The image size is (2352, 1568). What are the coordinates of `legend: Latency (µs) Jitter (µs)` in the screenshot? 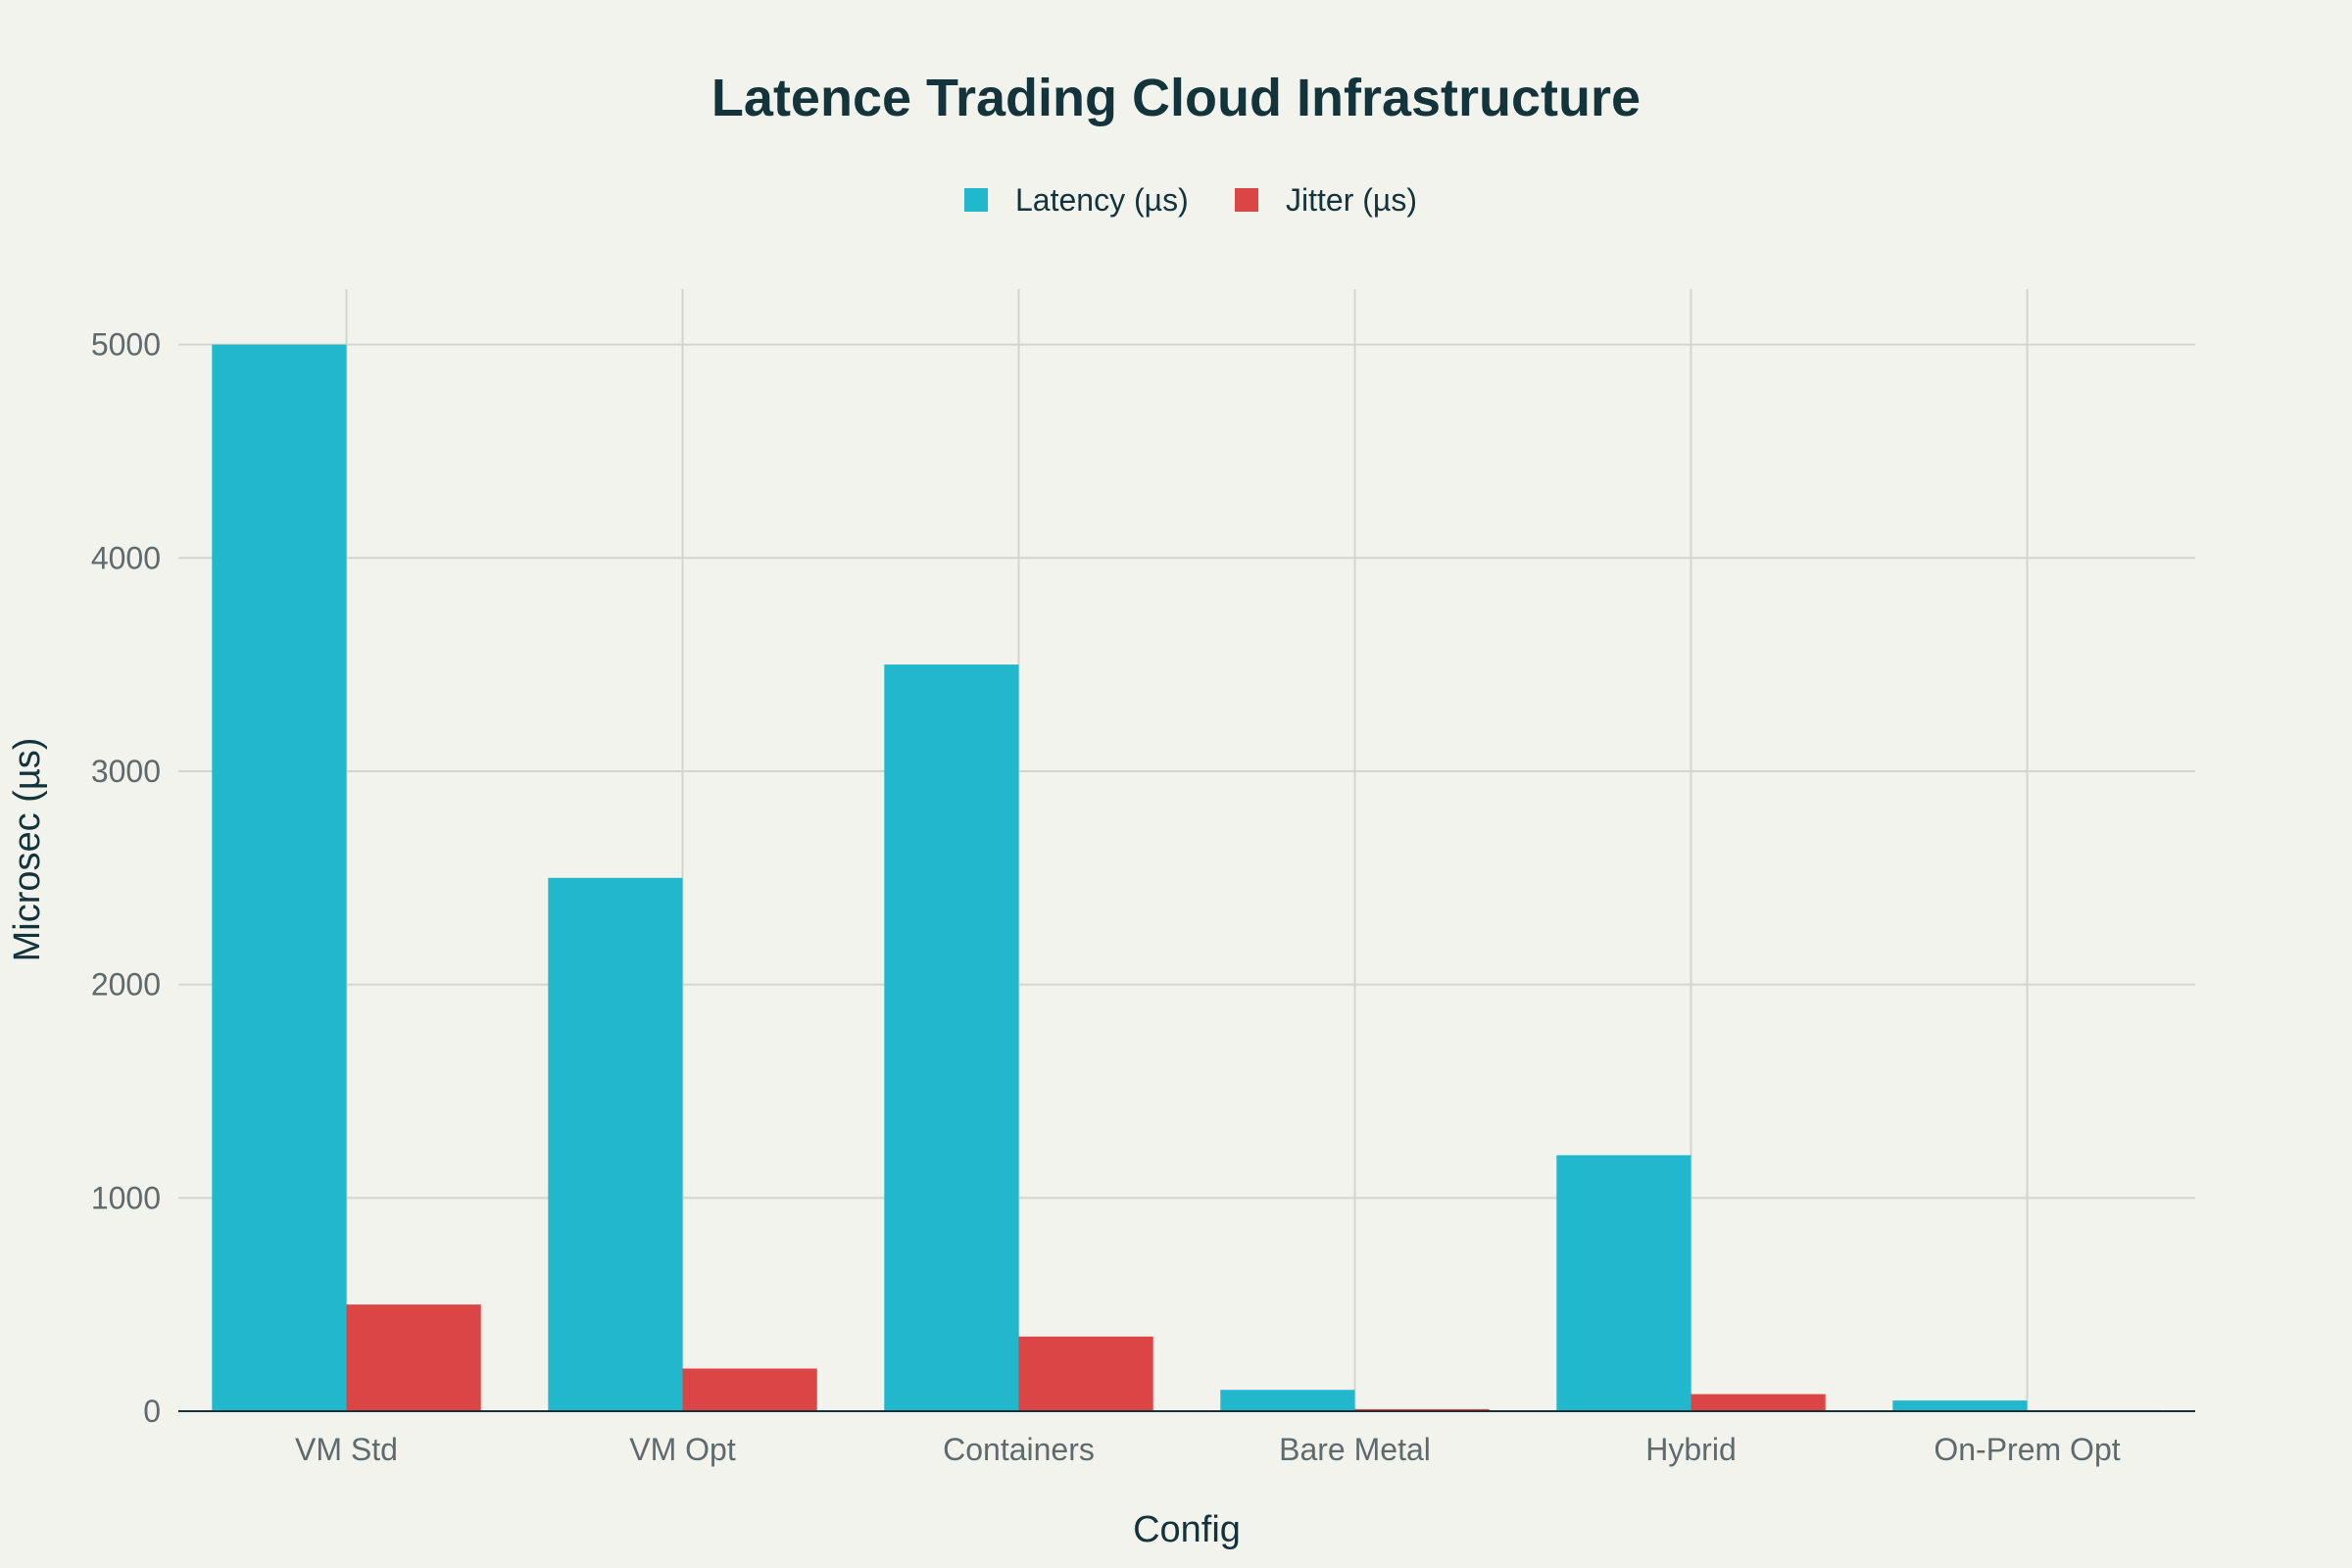 It's located at (1190, 200).